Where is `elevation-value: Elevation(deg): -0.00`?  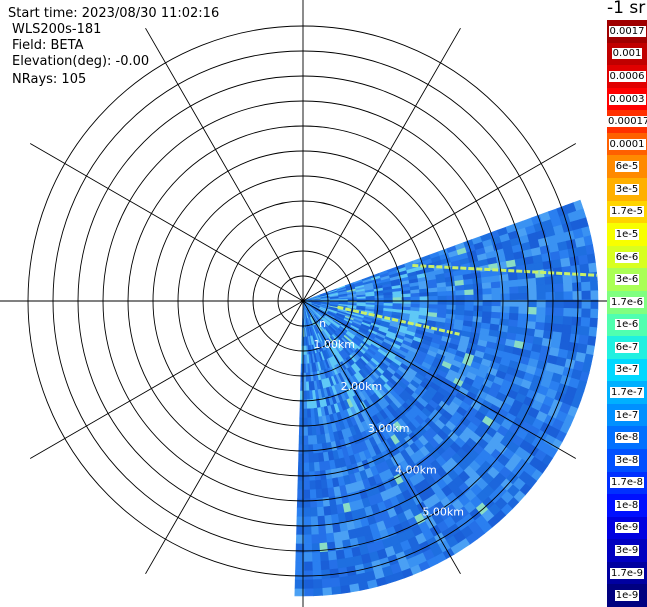
elevation-value: Elevation(deg): -0.00 is located at coordinates (81, 61).